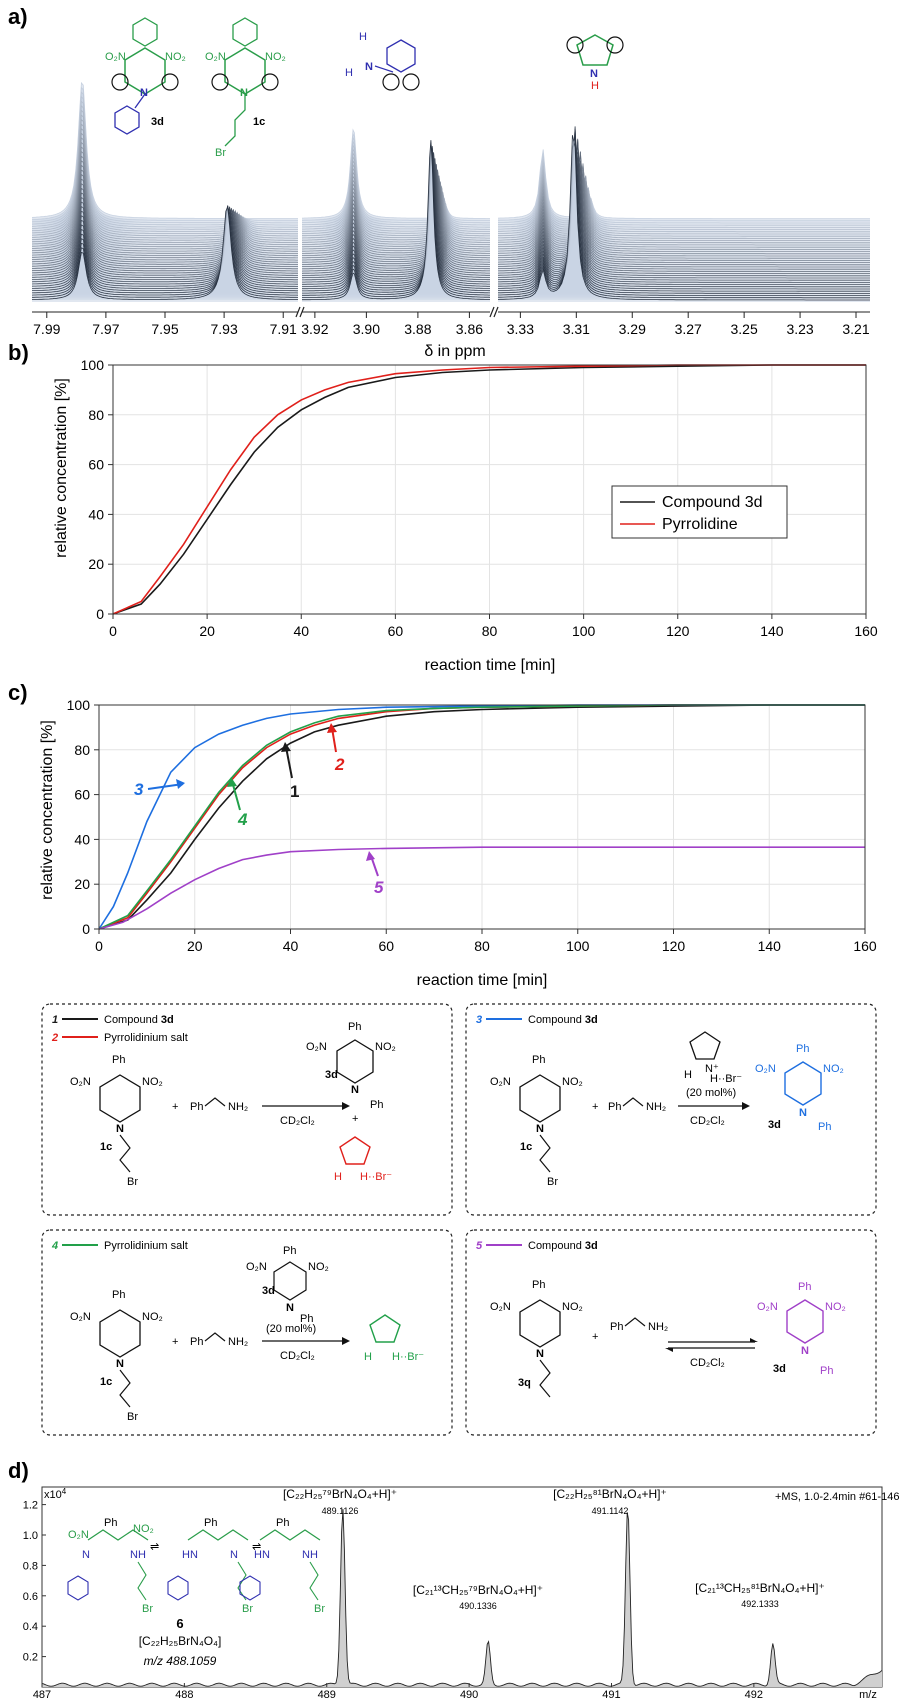 This screenshot has height=1700, width=900. Describe the element at coordinates (563, 1246) in the screenshot. I see `svg-text: Compound 3d` at that location.